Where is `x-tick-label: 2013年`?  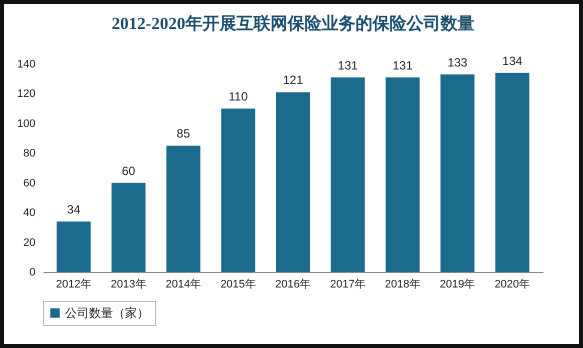 x-tick-label: 2013年 is located at coordinates (128, 284).